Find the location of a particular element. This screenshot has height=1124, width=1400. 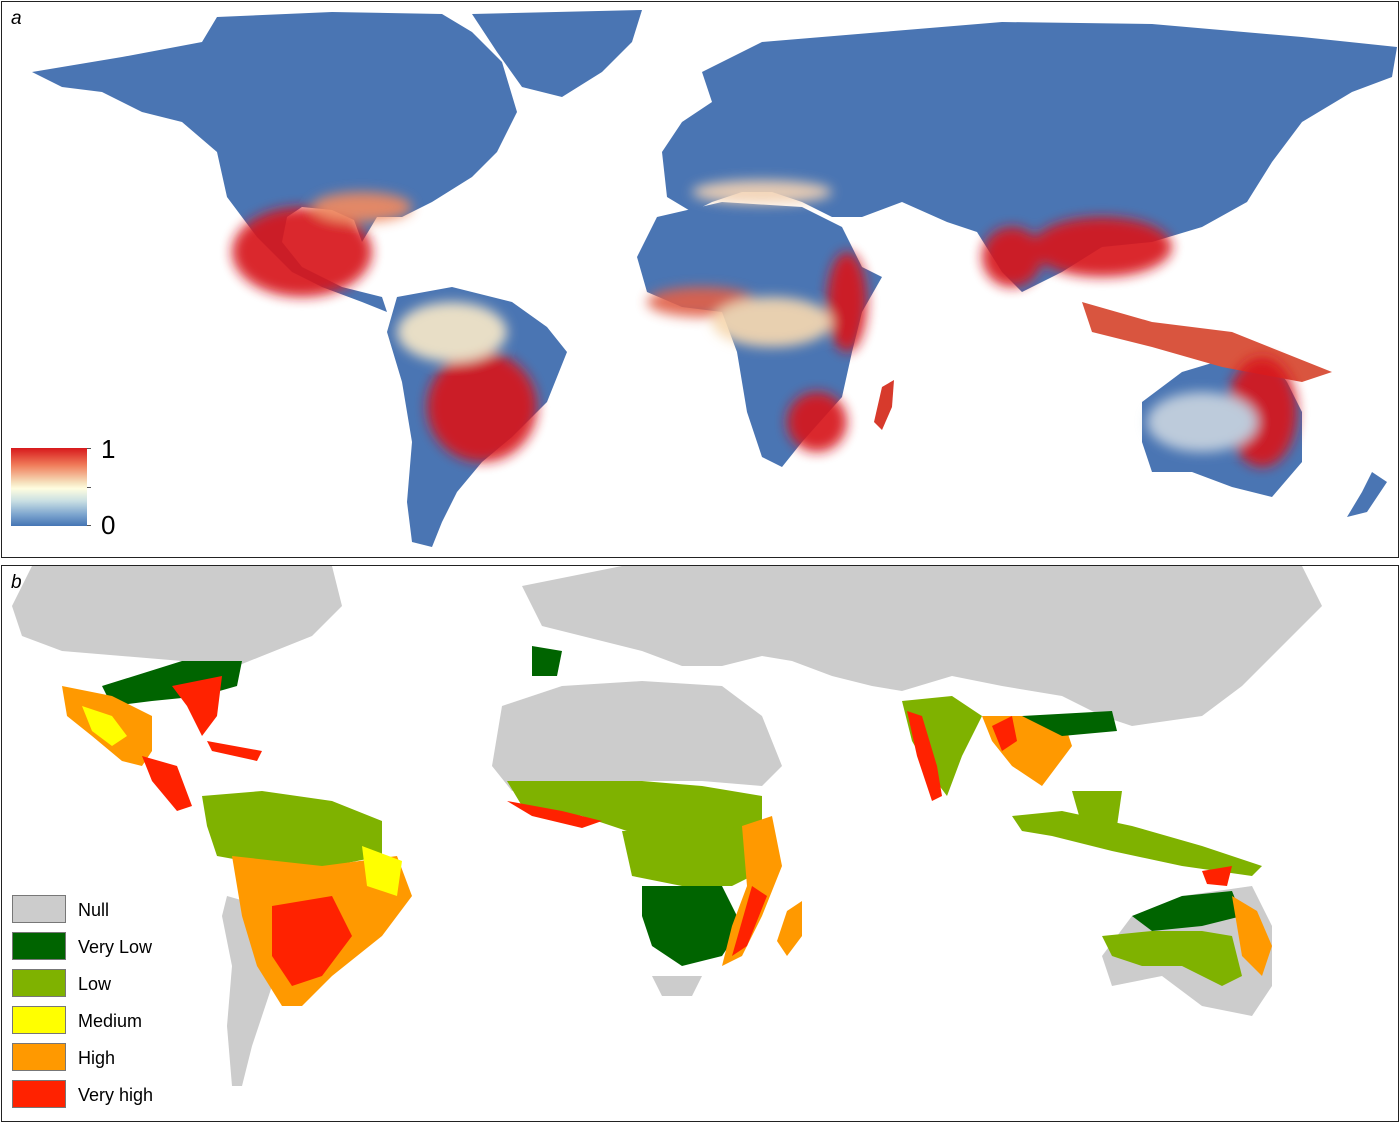

colorbar is located at coordinates (49, 487).